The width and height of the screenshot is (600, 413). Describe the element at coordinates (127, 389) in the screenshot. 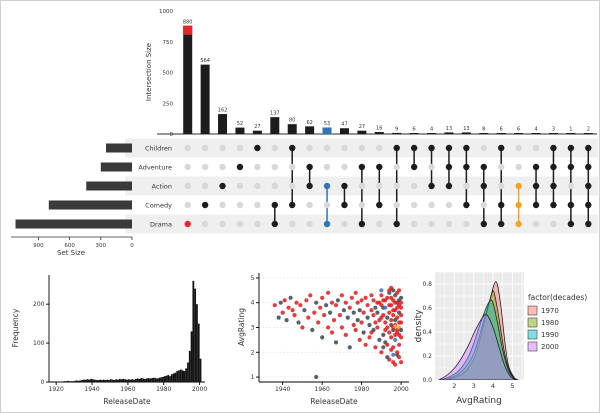

I see `histogram-x-tick-label: 1960` at that location.